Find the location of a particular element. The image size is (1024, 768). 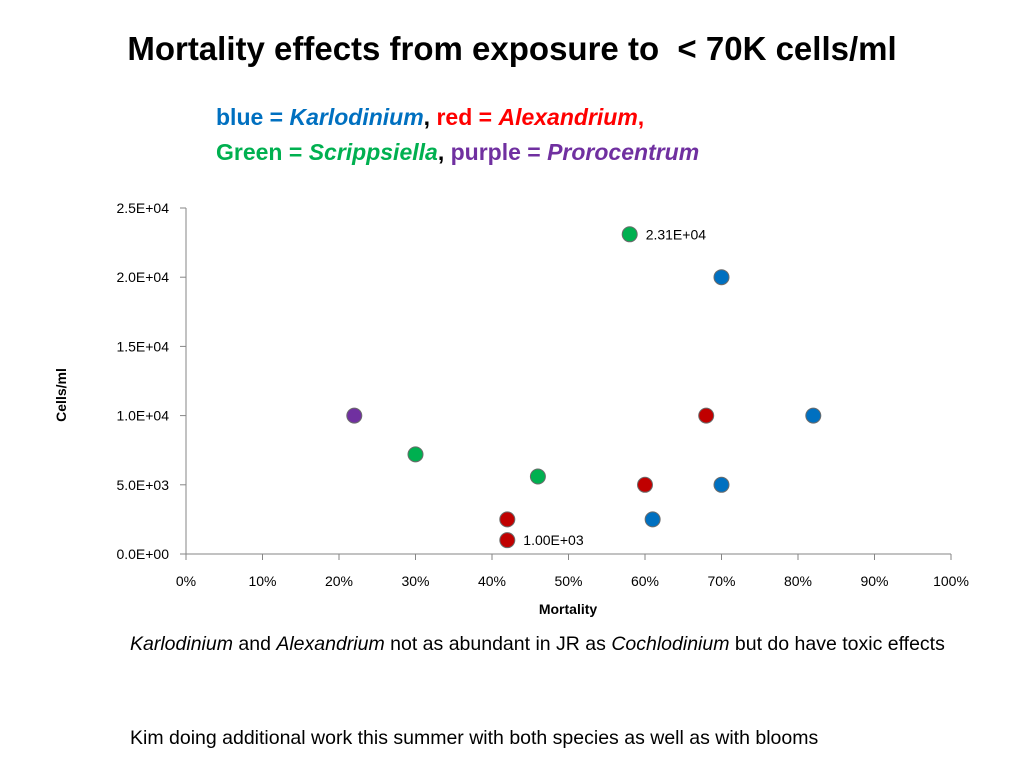

legend-line-1: blue = Karlodinium, red = Alexandrium, is located at coordinates (430, 117).